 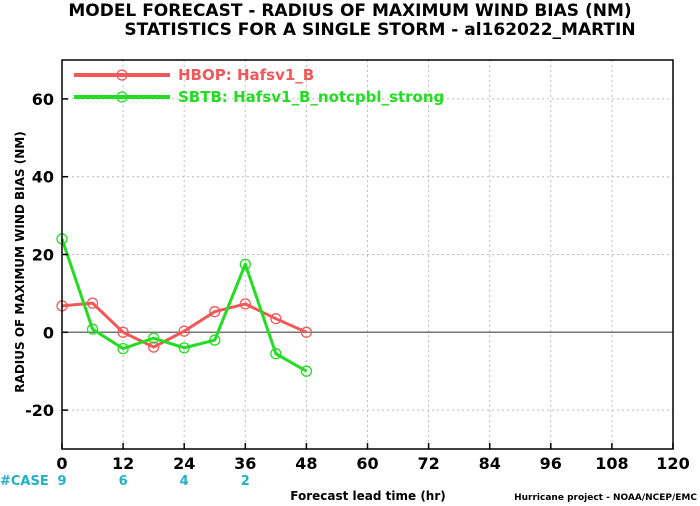 I want to click on credit-text: Hurricane project - NOAA/NCEP/EMC, so click(x=605, y=498).